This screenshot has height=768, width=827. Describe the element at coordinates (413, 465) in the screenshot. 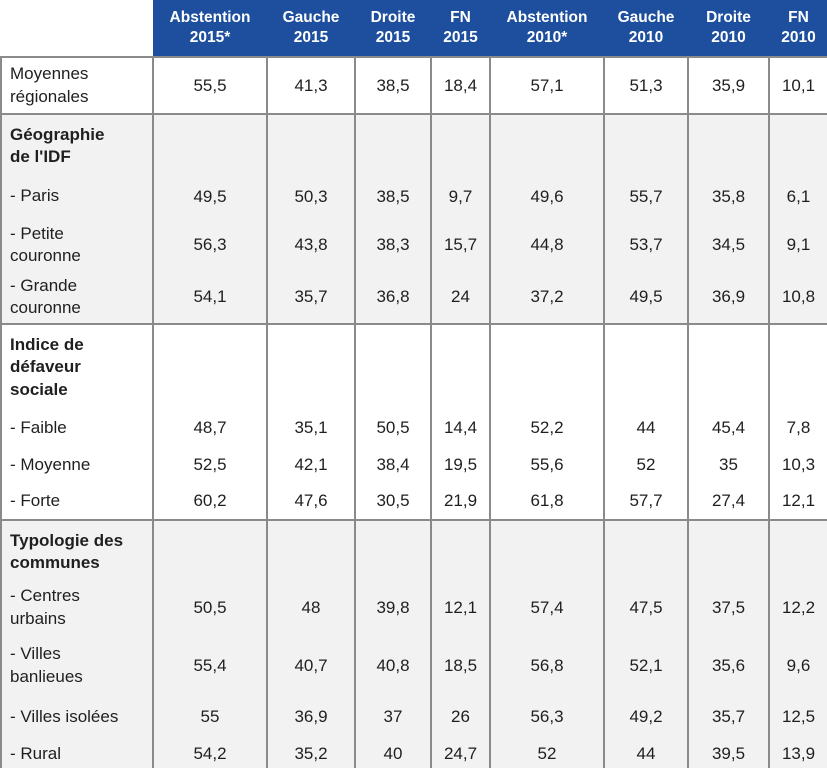

I see `table-row: - Moyenne 52,5 42,1 38,4 19,5 55,6 52 35 10,3` at that location.